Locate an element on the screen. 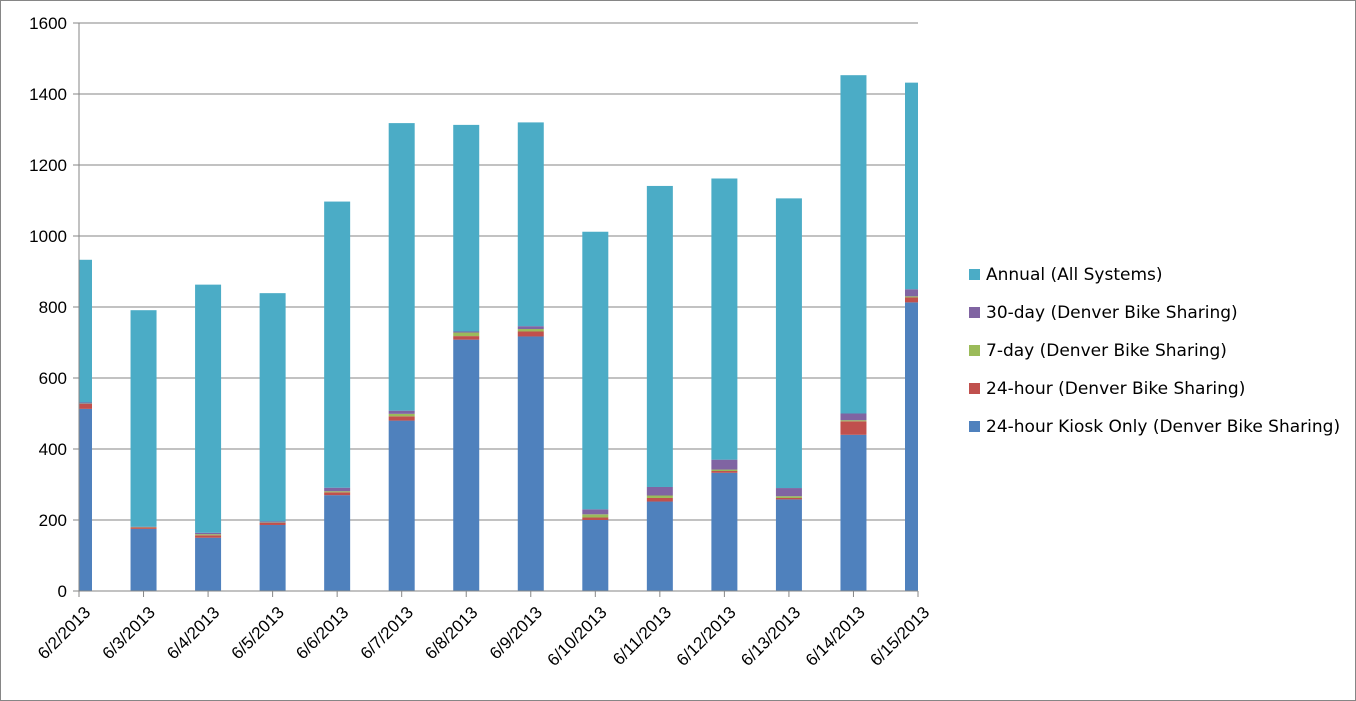 This screenshot has width=1356, height=701. x-tick-label: 6/6/2013 is located at coordinates (322, 633).